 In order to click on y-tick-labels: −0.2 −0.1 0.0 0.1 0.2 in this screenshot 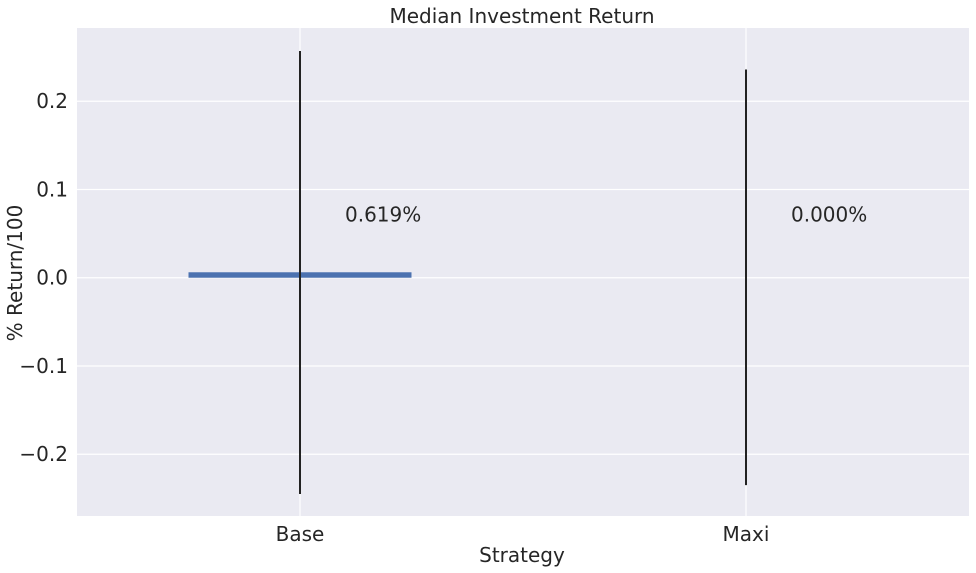, I will do `click(43, 277)`.